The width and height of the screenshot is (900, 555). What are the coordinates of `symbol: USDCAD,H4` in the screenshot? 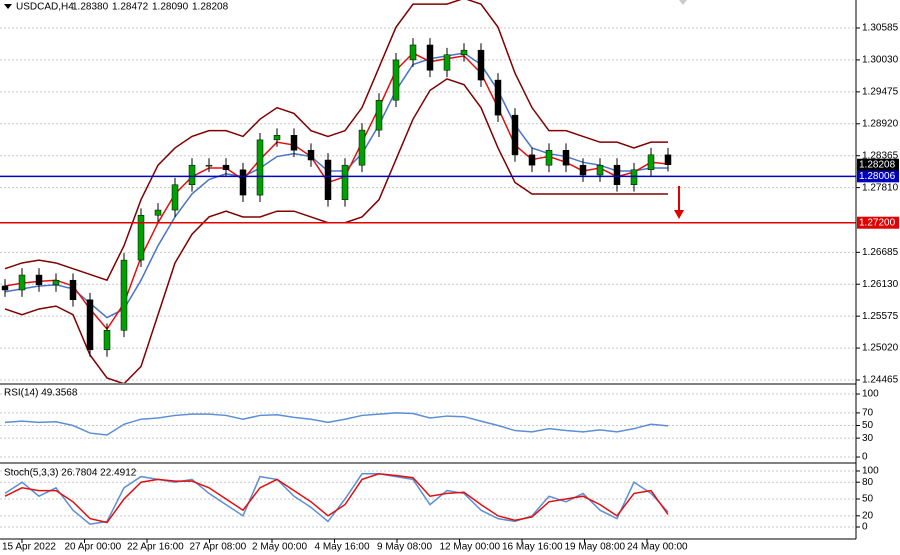 It's located at (45, 7).